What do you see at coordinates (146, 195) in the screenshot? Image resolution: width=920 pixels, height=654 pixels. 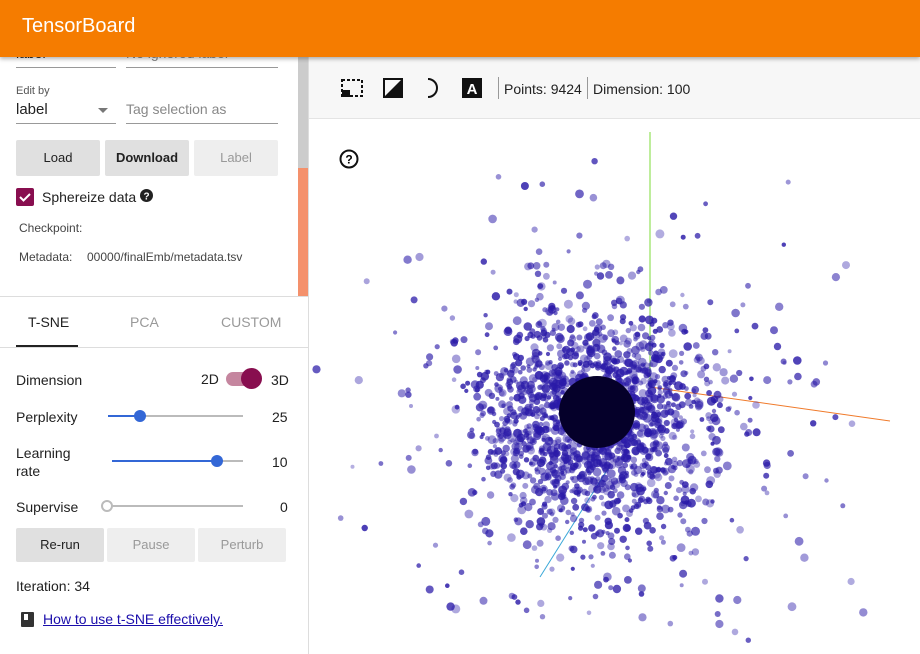 I see `help-icon: ?` at bounding box center [146, 195].